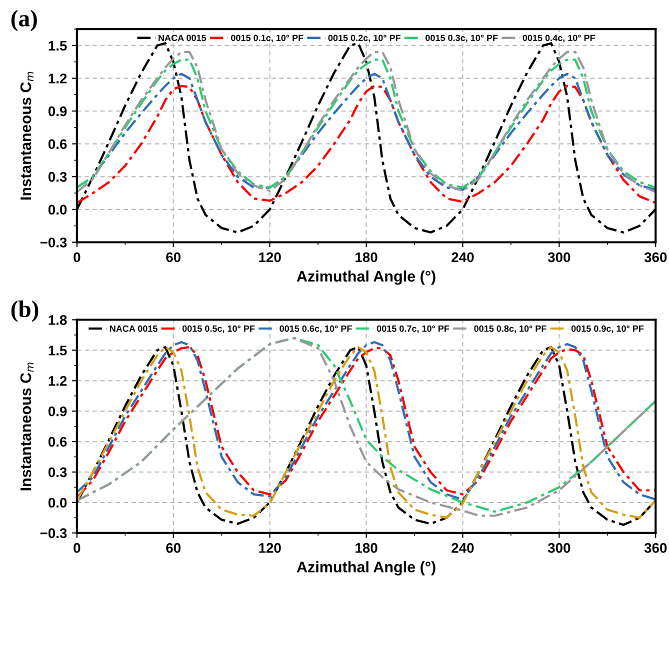 The width and height of the screenshot is (669, 646). What do you see at coordinates (510, 329) in the screenshot?
I see `legend-label: 0015 0.8c, 10° PF` at bounding box center [510, 329].